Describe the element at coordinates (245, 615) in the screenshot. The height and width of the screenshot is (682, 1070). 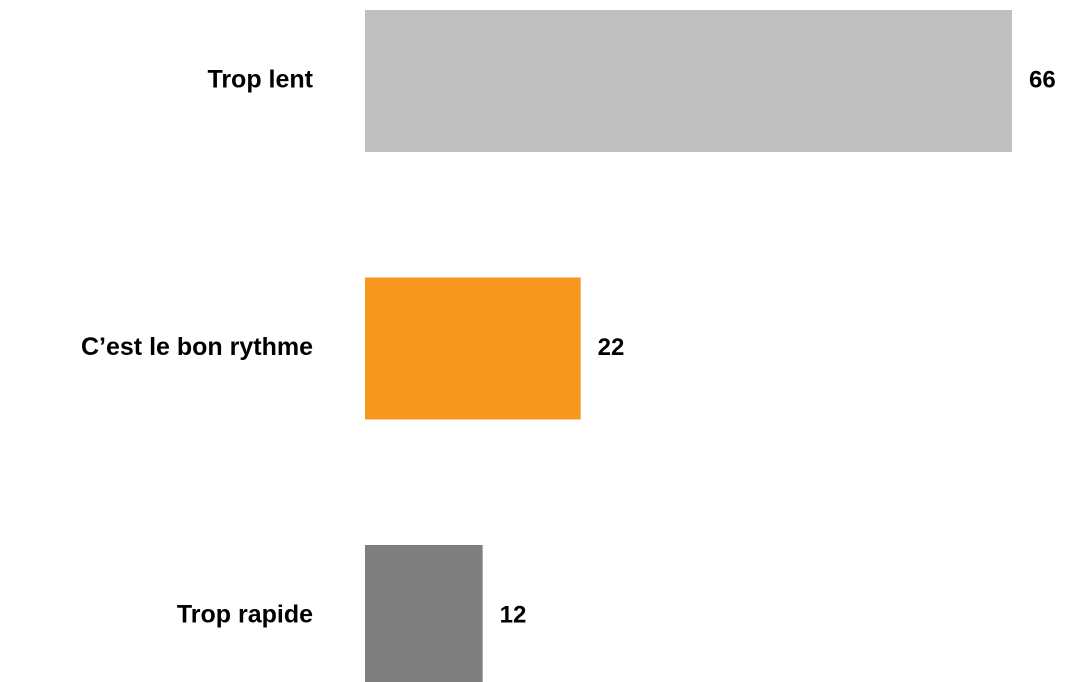
I see `category-label: Trop rapide` at that location.